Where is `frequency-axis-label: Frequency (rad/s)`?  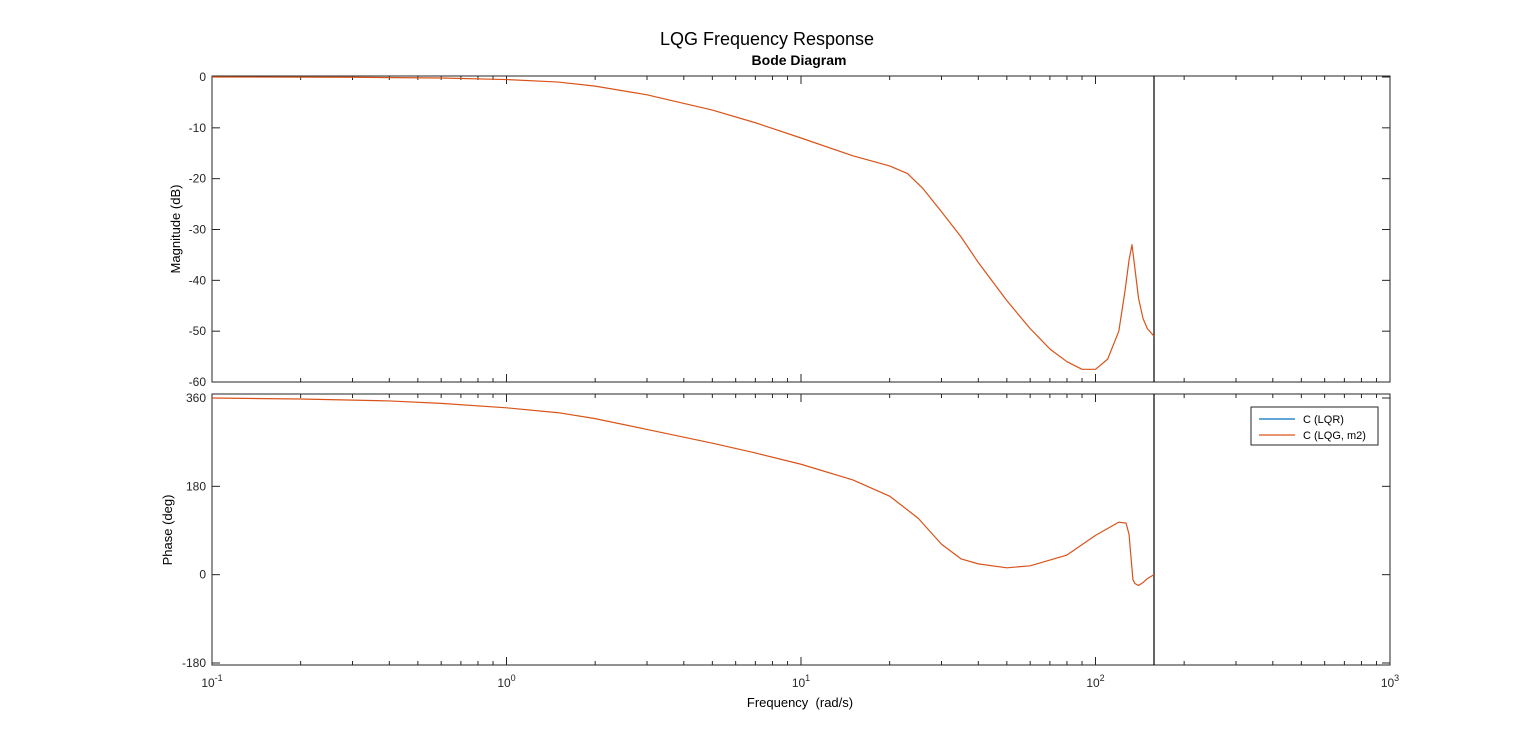
frequency-axis-label: Frequency (rad/s) is located at coordinates (800, 702).